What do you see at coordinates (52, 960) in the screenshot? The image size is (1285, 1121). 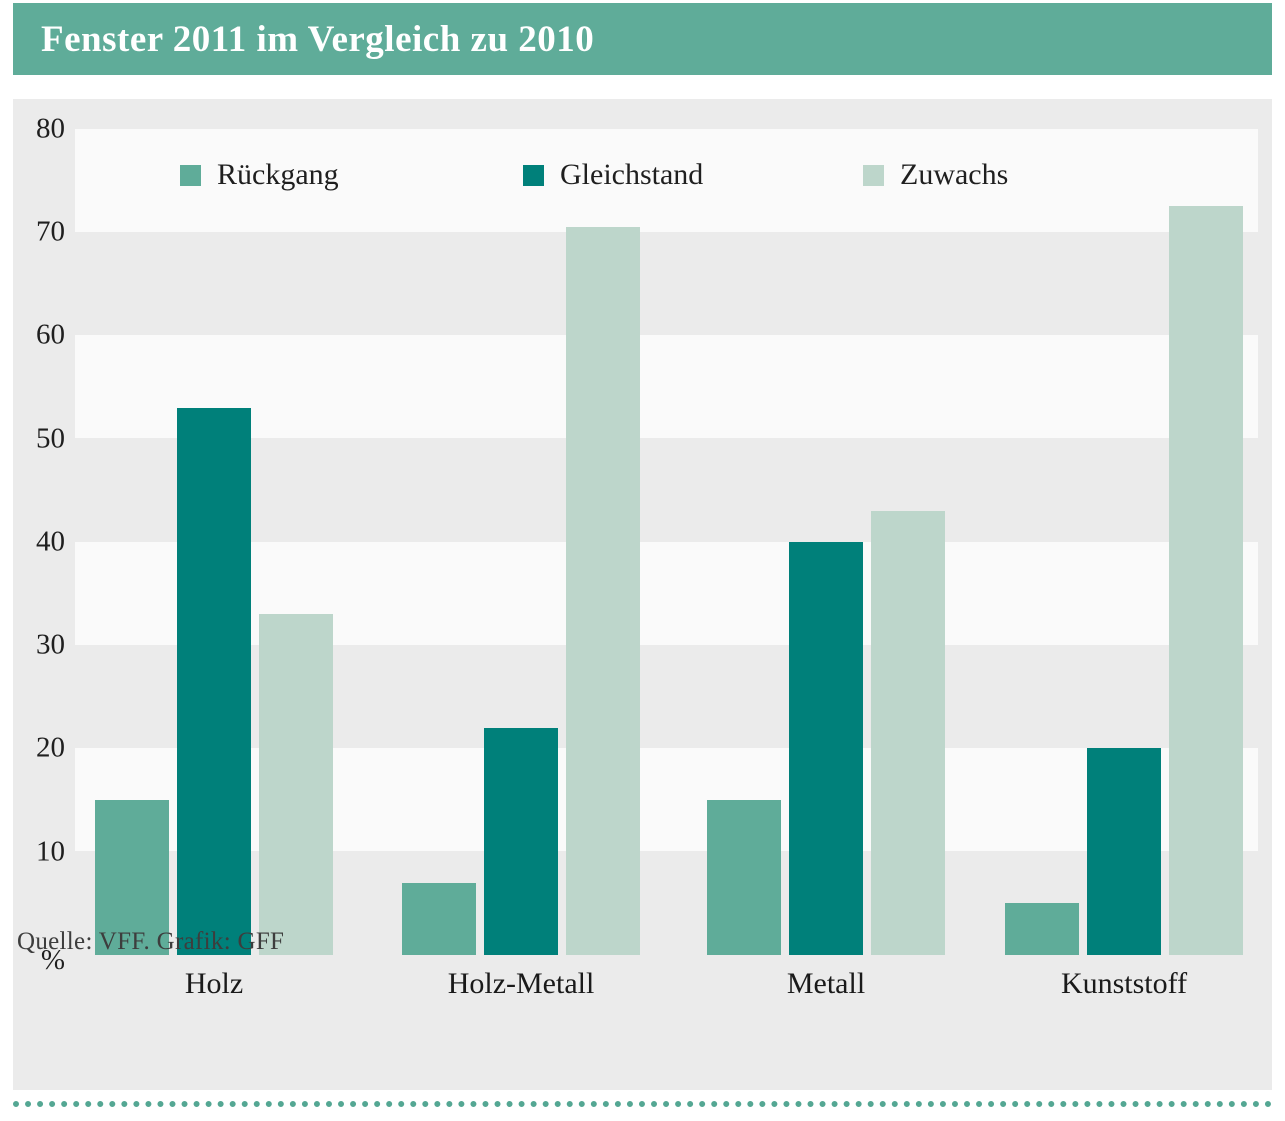 I see `y-axis-unit-label: %` at bounding box center [52, 960].